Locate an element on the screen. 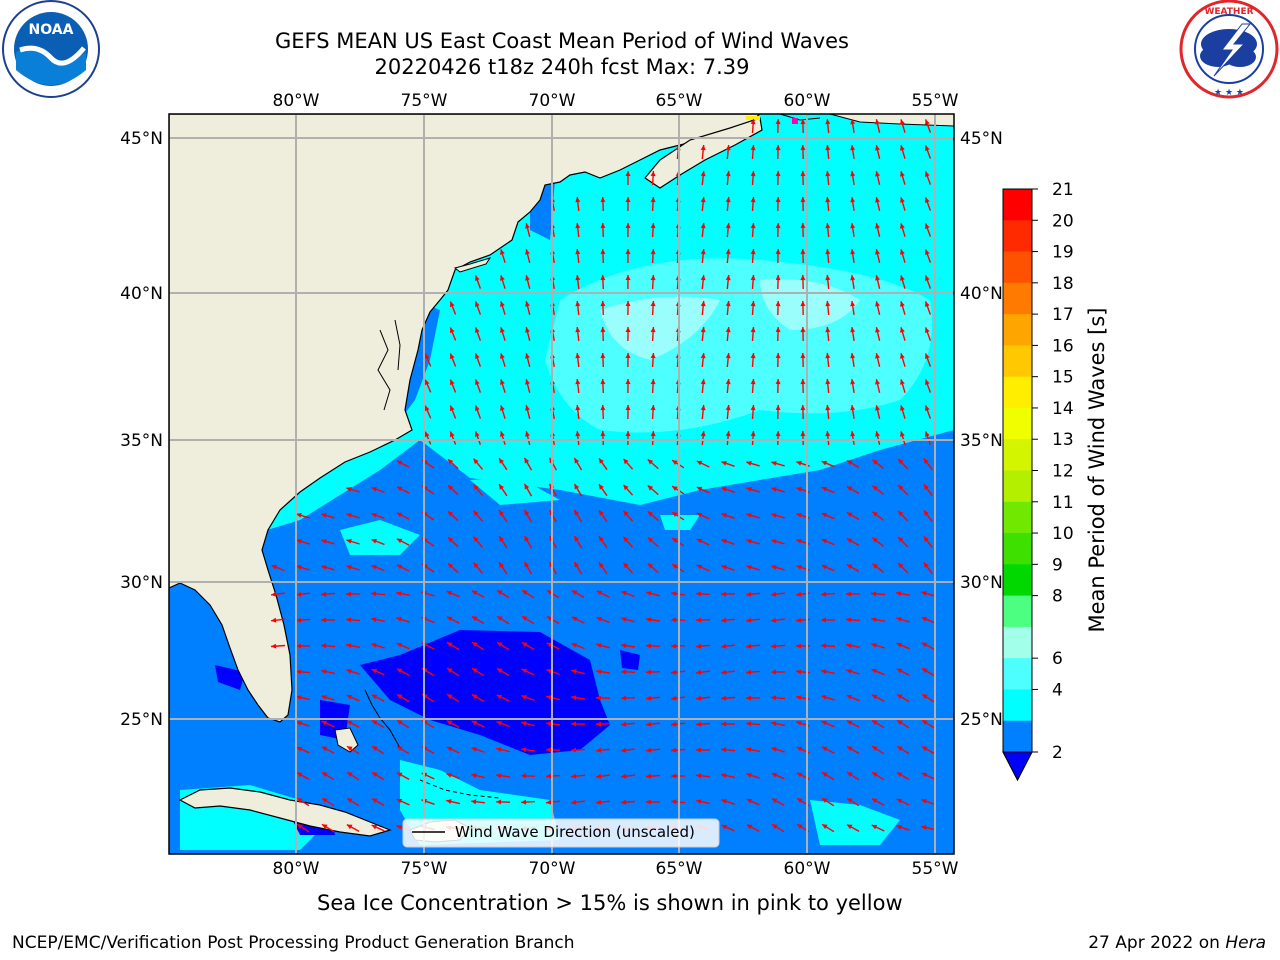 The width and height of the screenshot is (1280, 960). lon-label: 70°W is located at coordinates (552, 101).